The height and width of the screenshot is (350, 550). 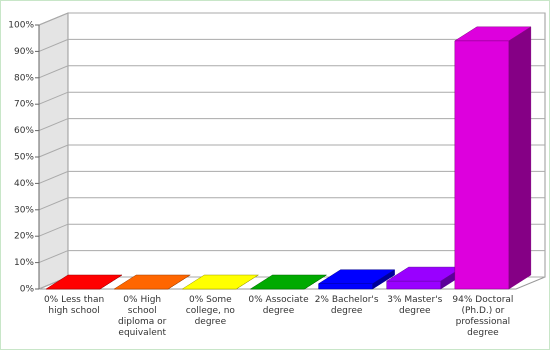 I want to click on category-label: Some college, no degree, so click(x=210, y=311).